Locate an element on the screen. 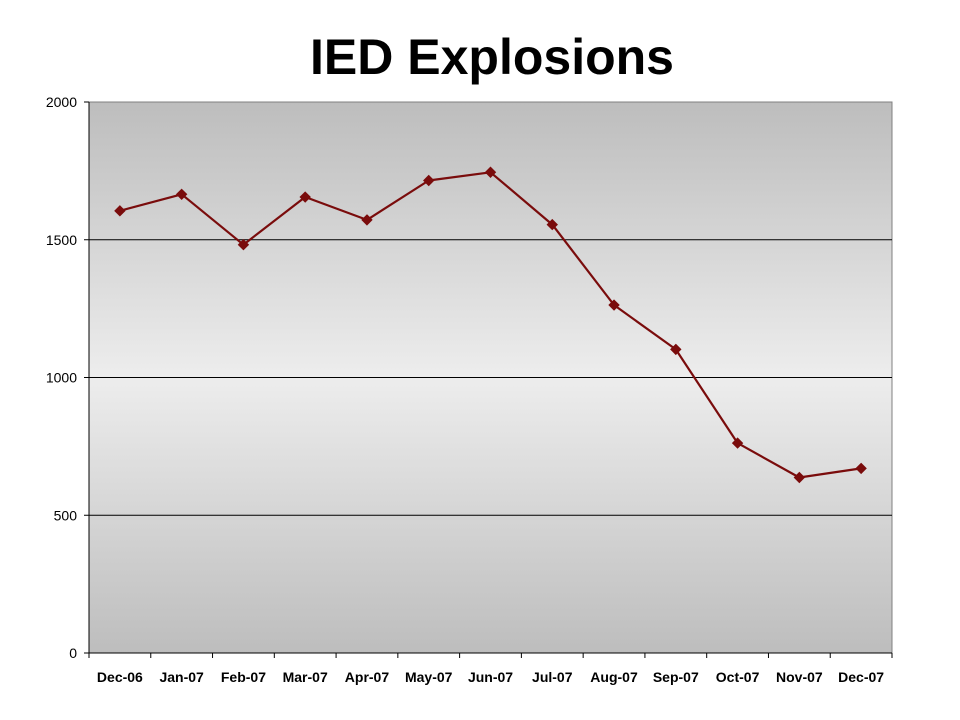 The image size is (960, 720). x-tick-label: Mar-07 is located at coordinates (305, 677).